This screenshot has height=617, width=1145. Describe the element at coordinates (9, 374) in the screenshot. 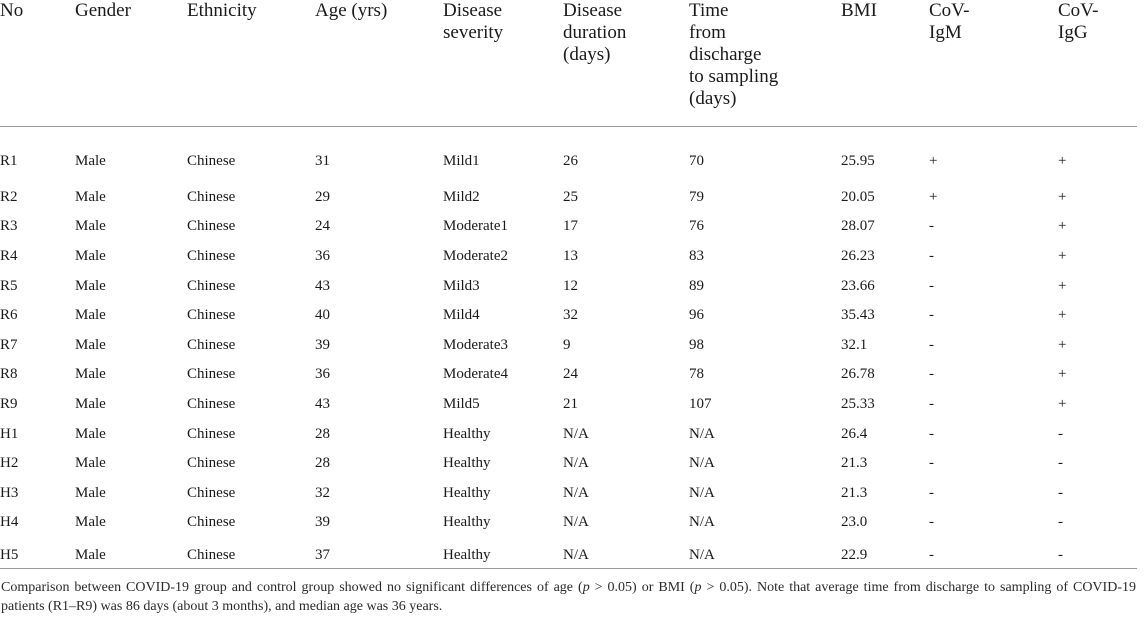

I see `table-cell: R8` at that location.